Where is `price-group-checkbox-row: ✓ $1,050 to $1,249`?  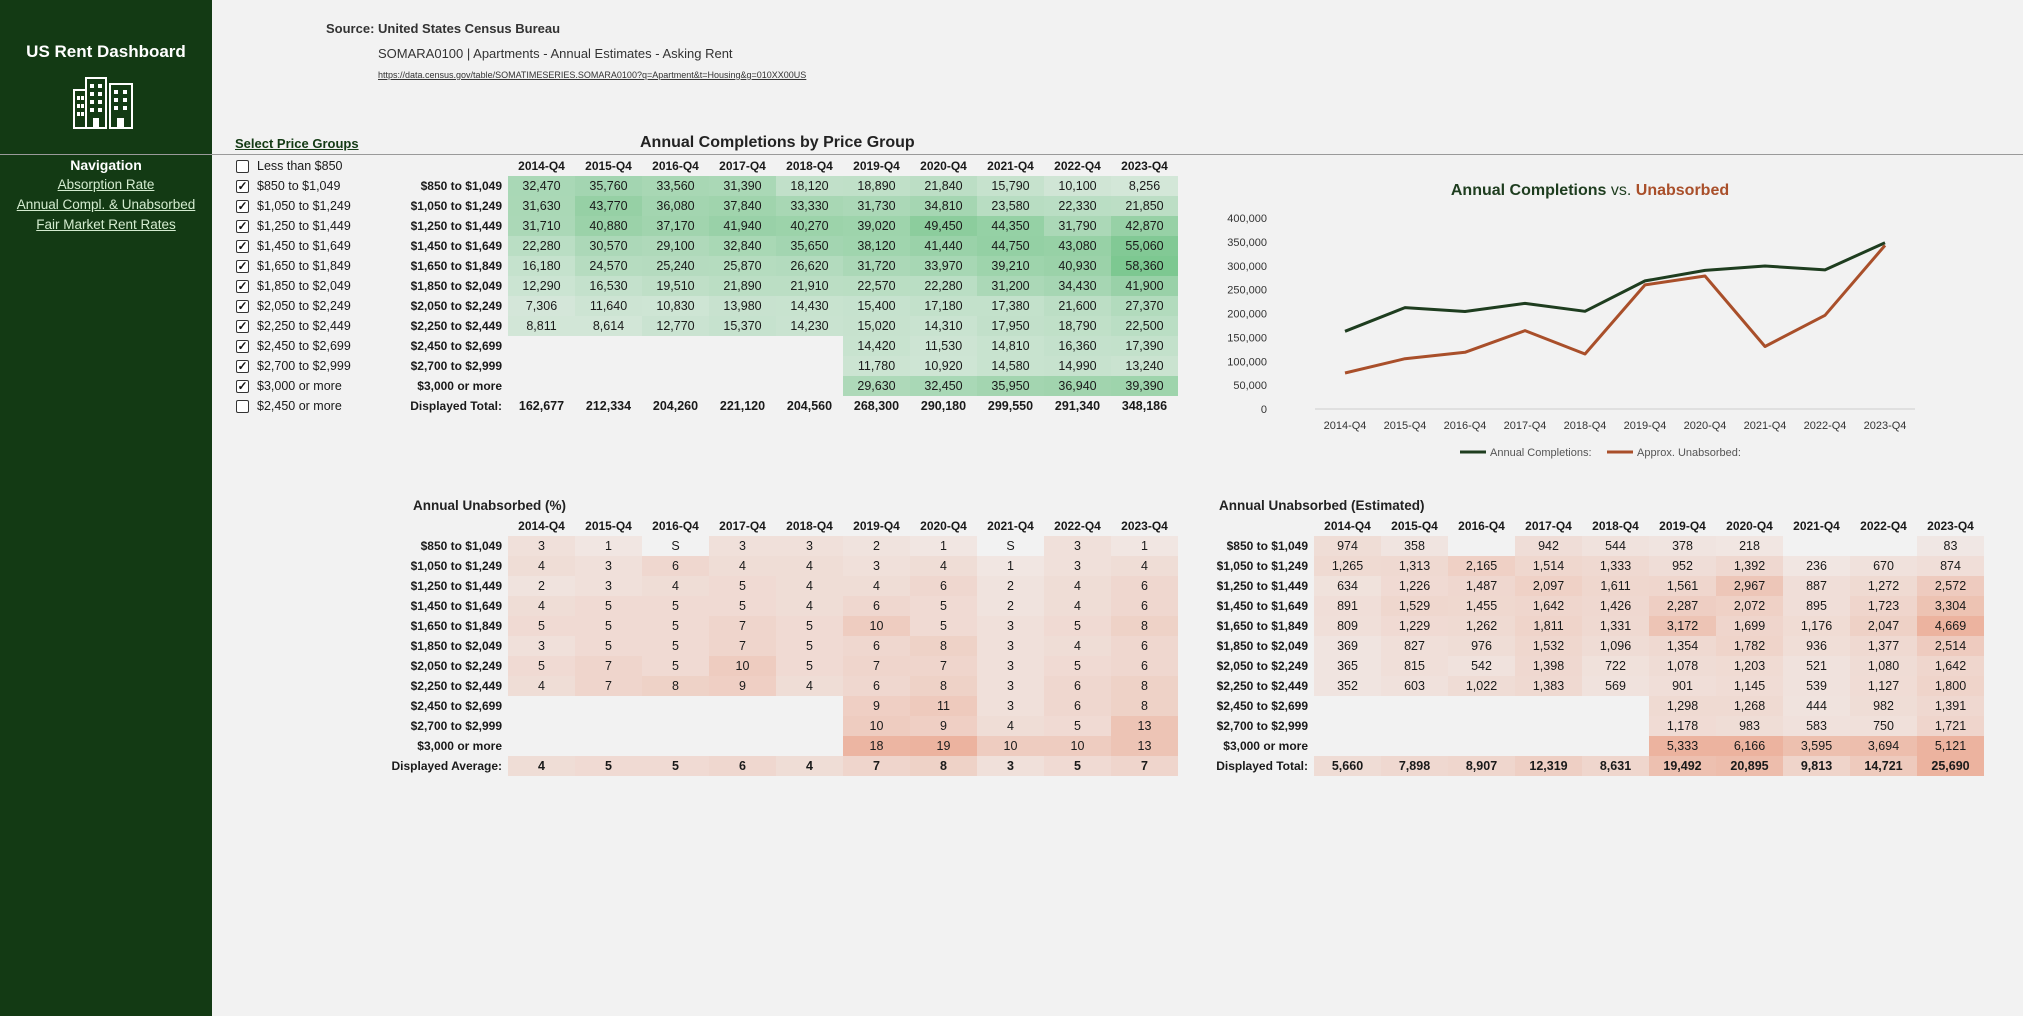 price-group-checkbox-row: ✓ $1,050 to $1,249 is located at coordinates (293, 206).